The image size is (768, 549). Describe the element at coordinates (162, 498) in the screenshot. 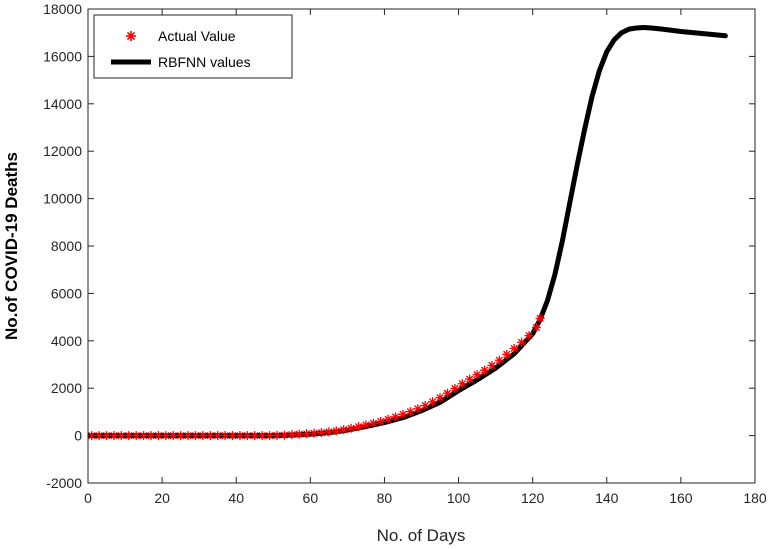

I see `x-tick-label: 20` at that location.